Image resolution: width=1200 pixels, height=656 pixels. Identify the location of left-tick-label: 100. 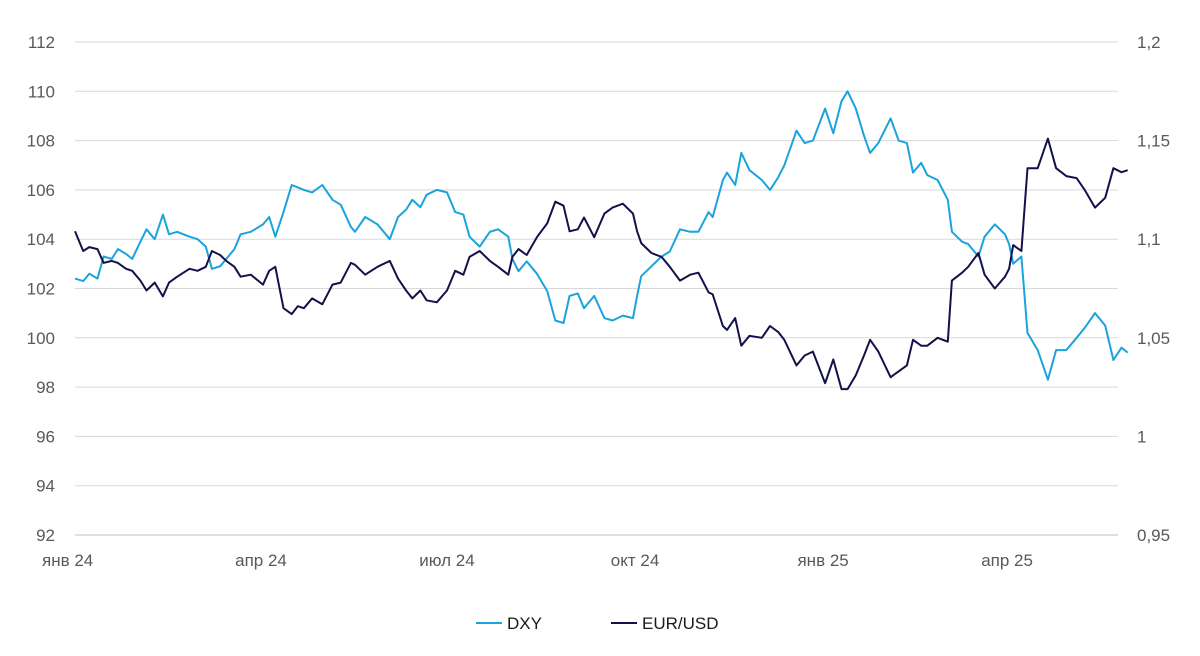
(41, 338).